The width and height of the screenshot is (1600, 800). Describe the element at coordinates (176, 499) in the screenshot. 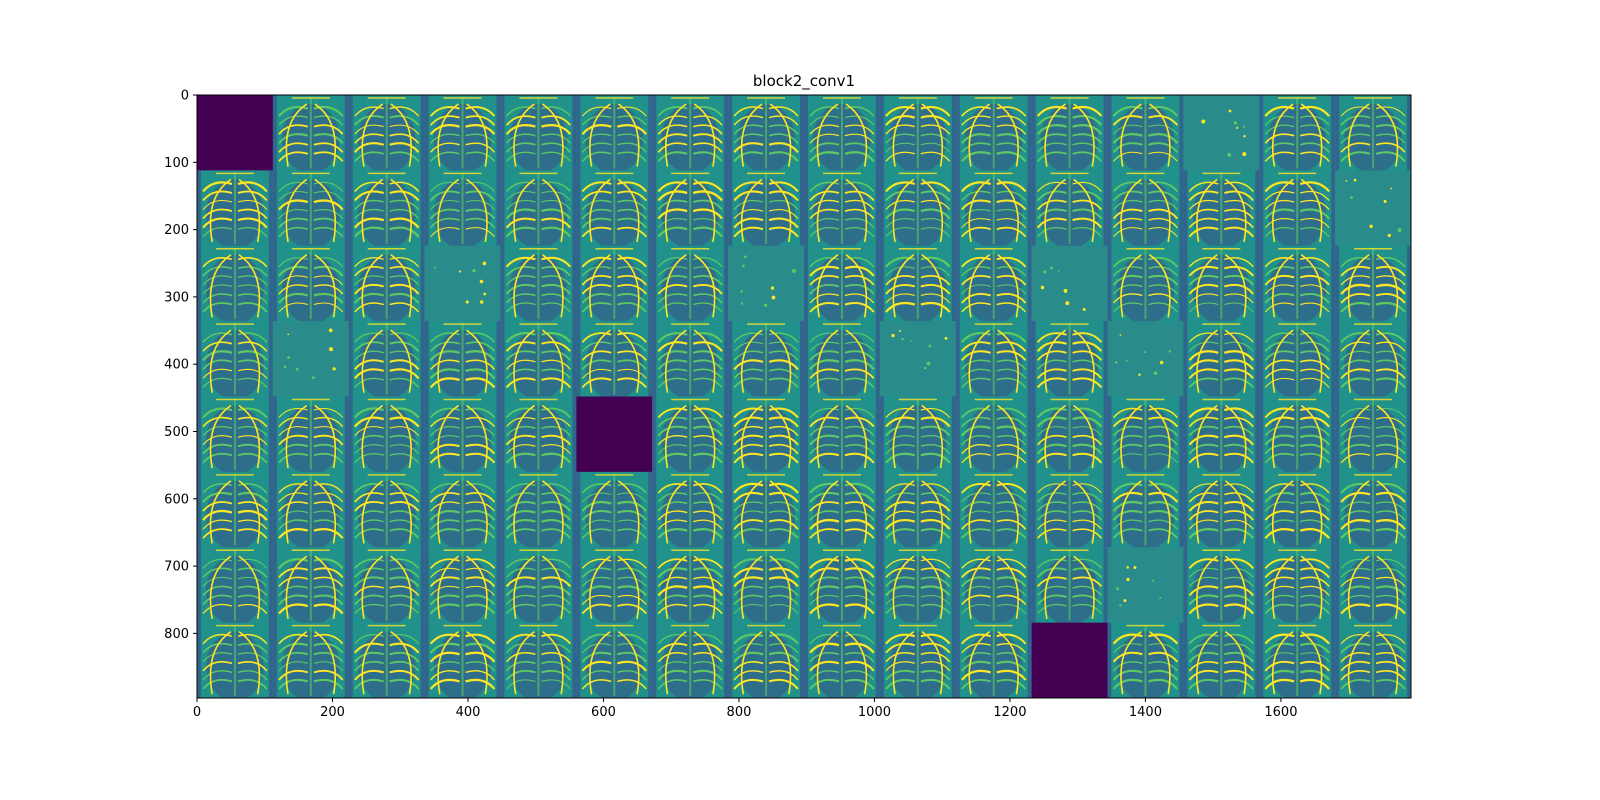

I see `y-tick-label: 600` at that location.